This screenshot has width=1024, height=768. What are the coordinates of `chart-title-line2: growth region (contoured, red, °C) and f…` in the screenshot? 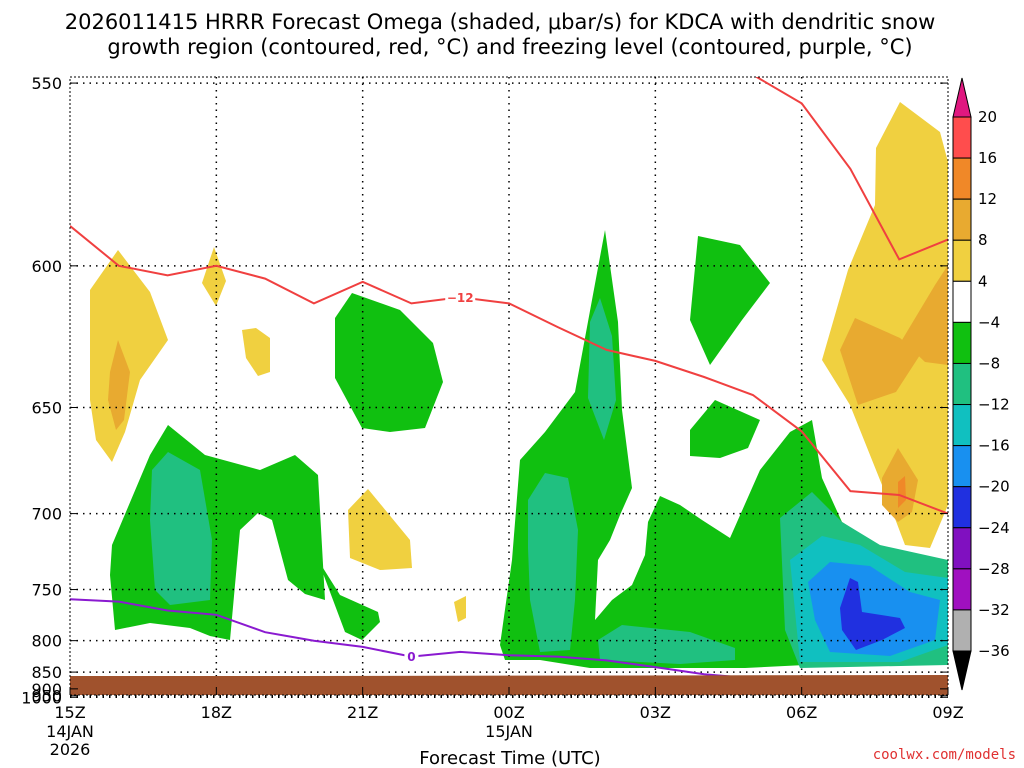 It's located at (509, 47).